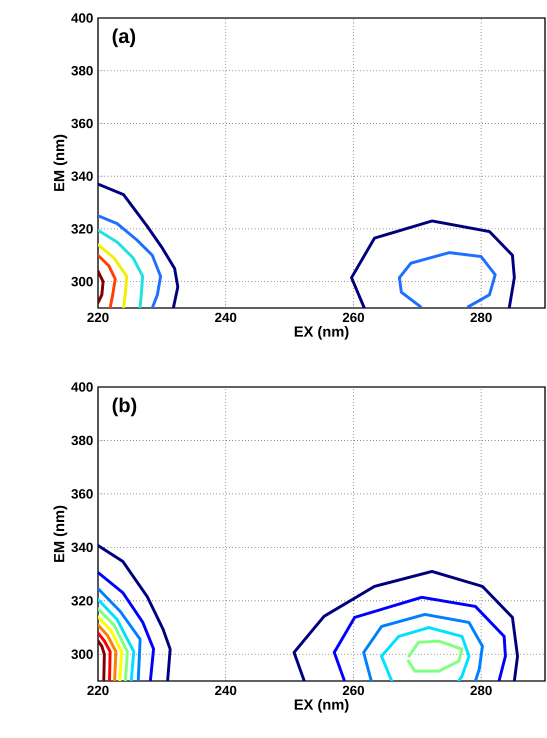 The image size is (547, 738). Describe the element at coordinates (124, 407) in the screenshot. I see `annotation: (b)` at that location.